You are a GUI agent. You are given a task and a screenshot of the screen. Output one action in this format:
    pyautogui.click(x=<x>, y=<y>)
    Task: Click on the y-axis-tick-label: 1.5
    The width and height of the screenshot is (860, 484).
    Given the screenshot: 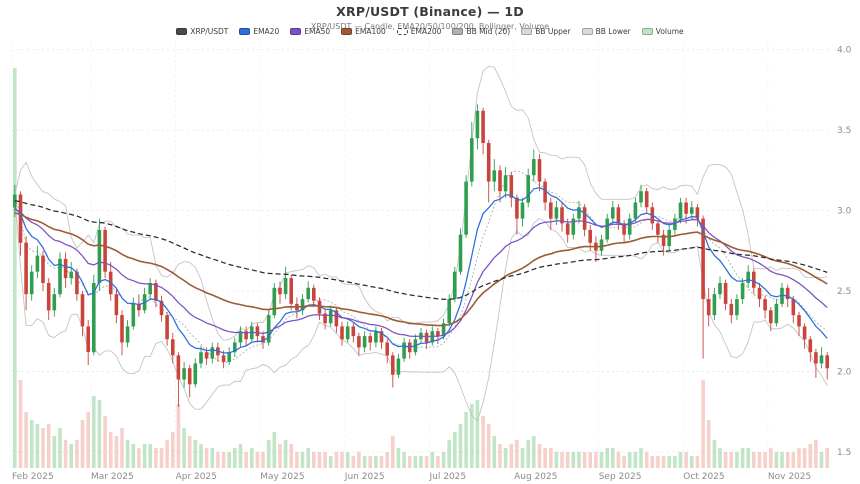 What is the action you would take?
    pyautogui.click(x=844, y=453)
    